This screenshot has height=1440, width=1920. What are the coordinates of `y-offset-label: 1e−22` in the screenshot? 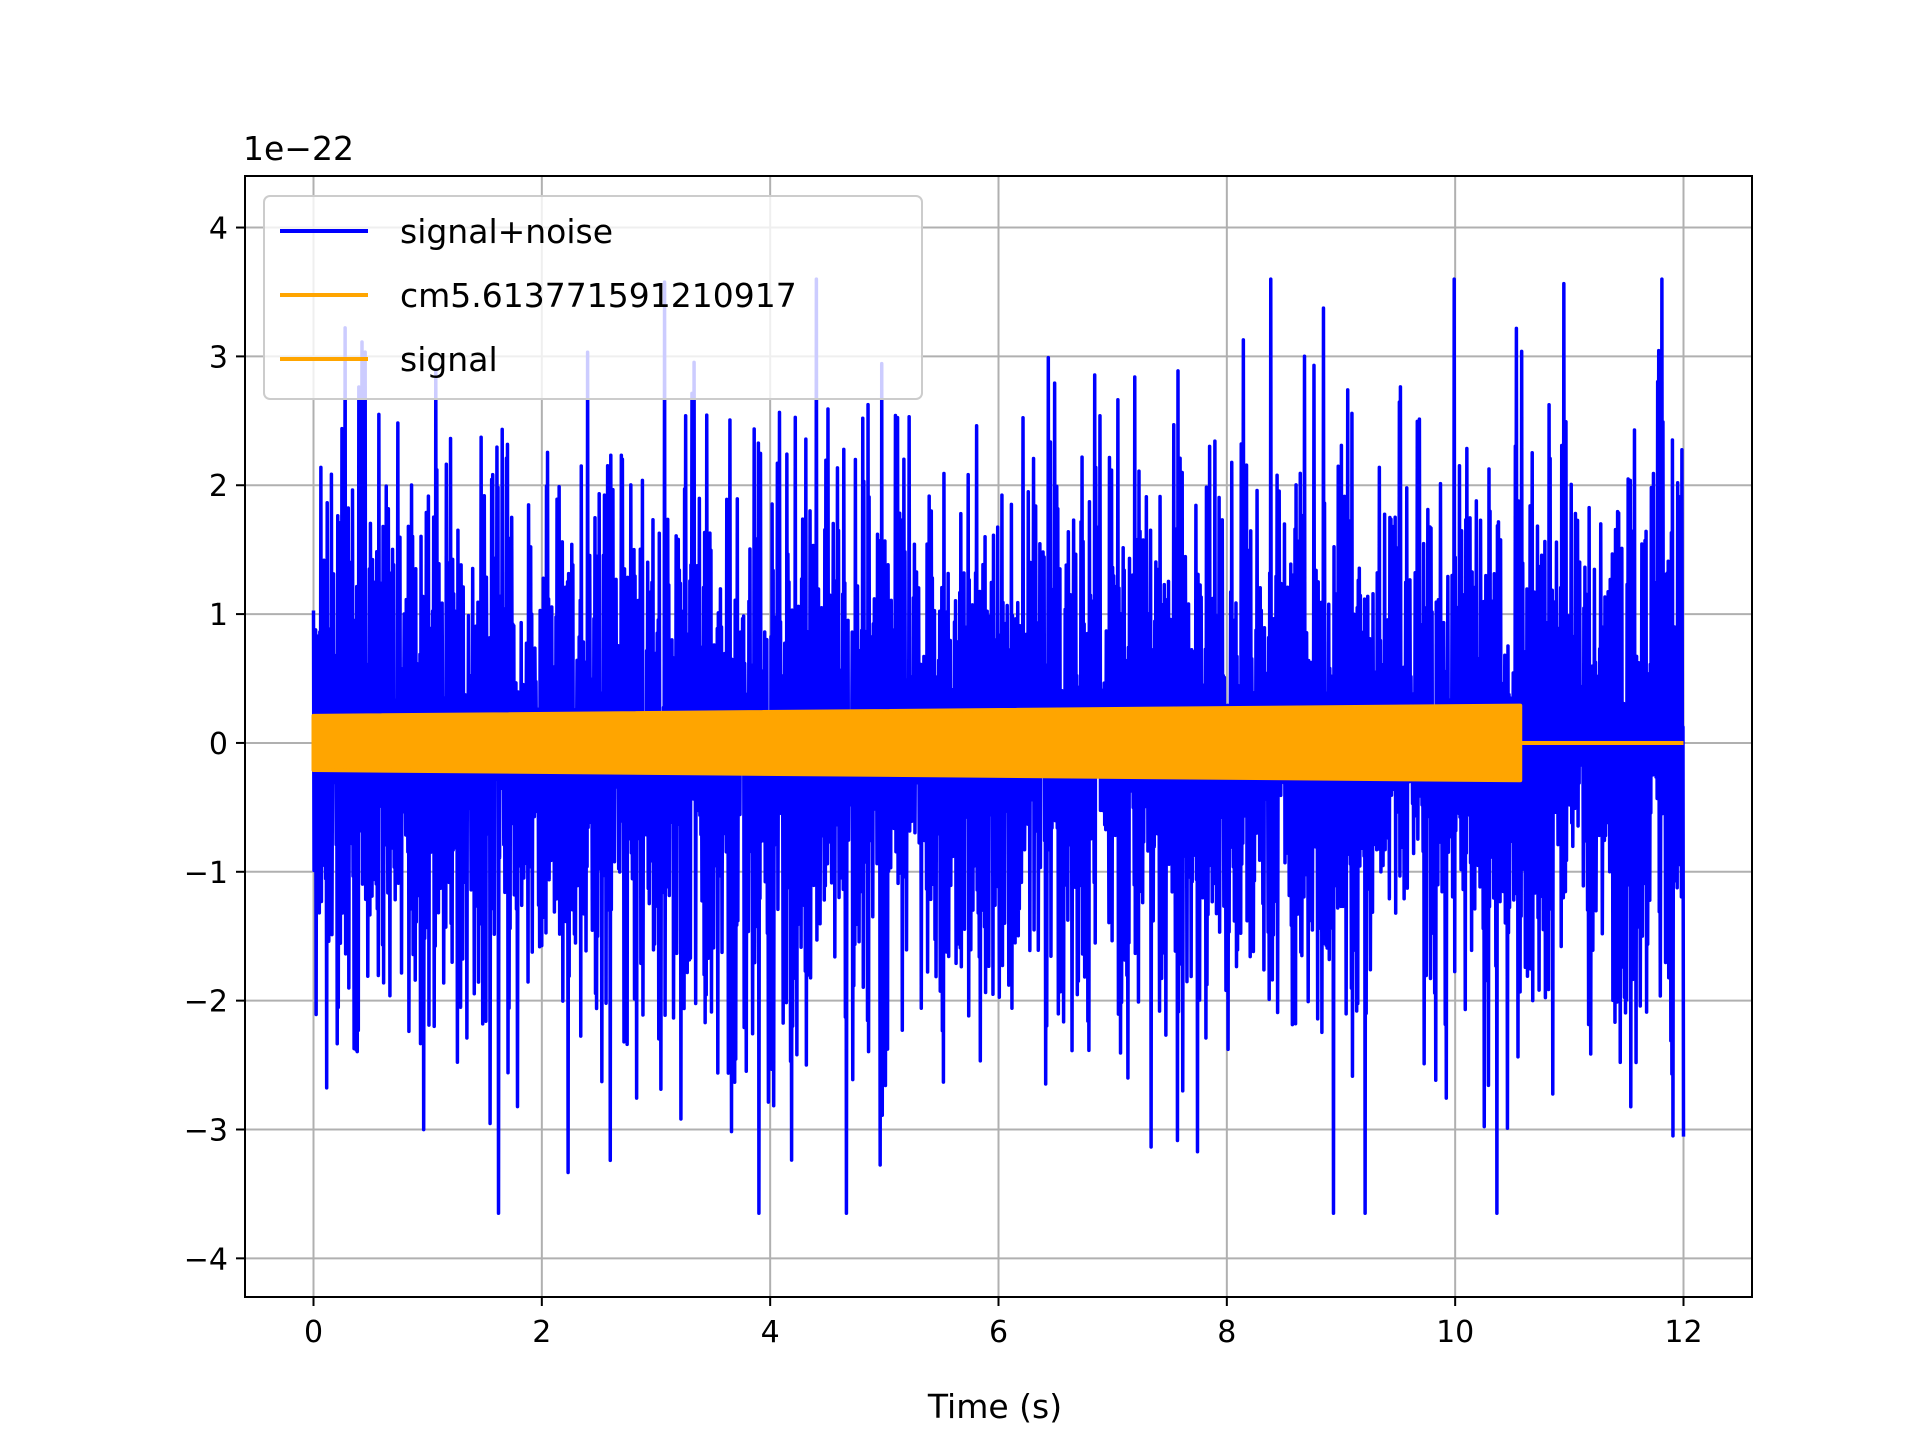 It's located at (298, 148).